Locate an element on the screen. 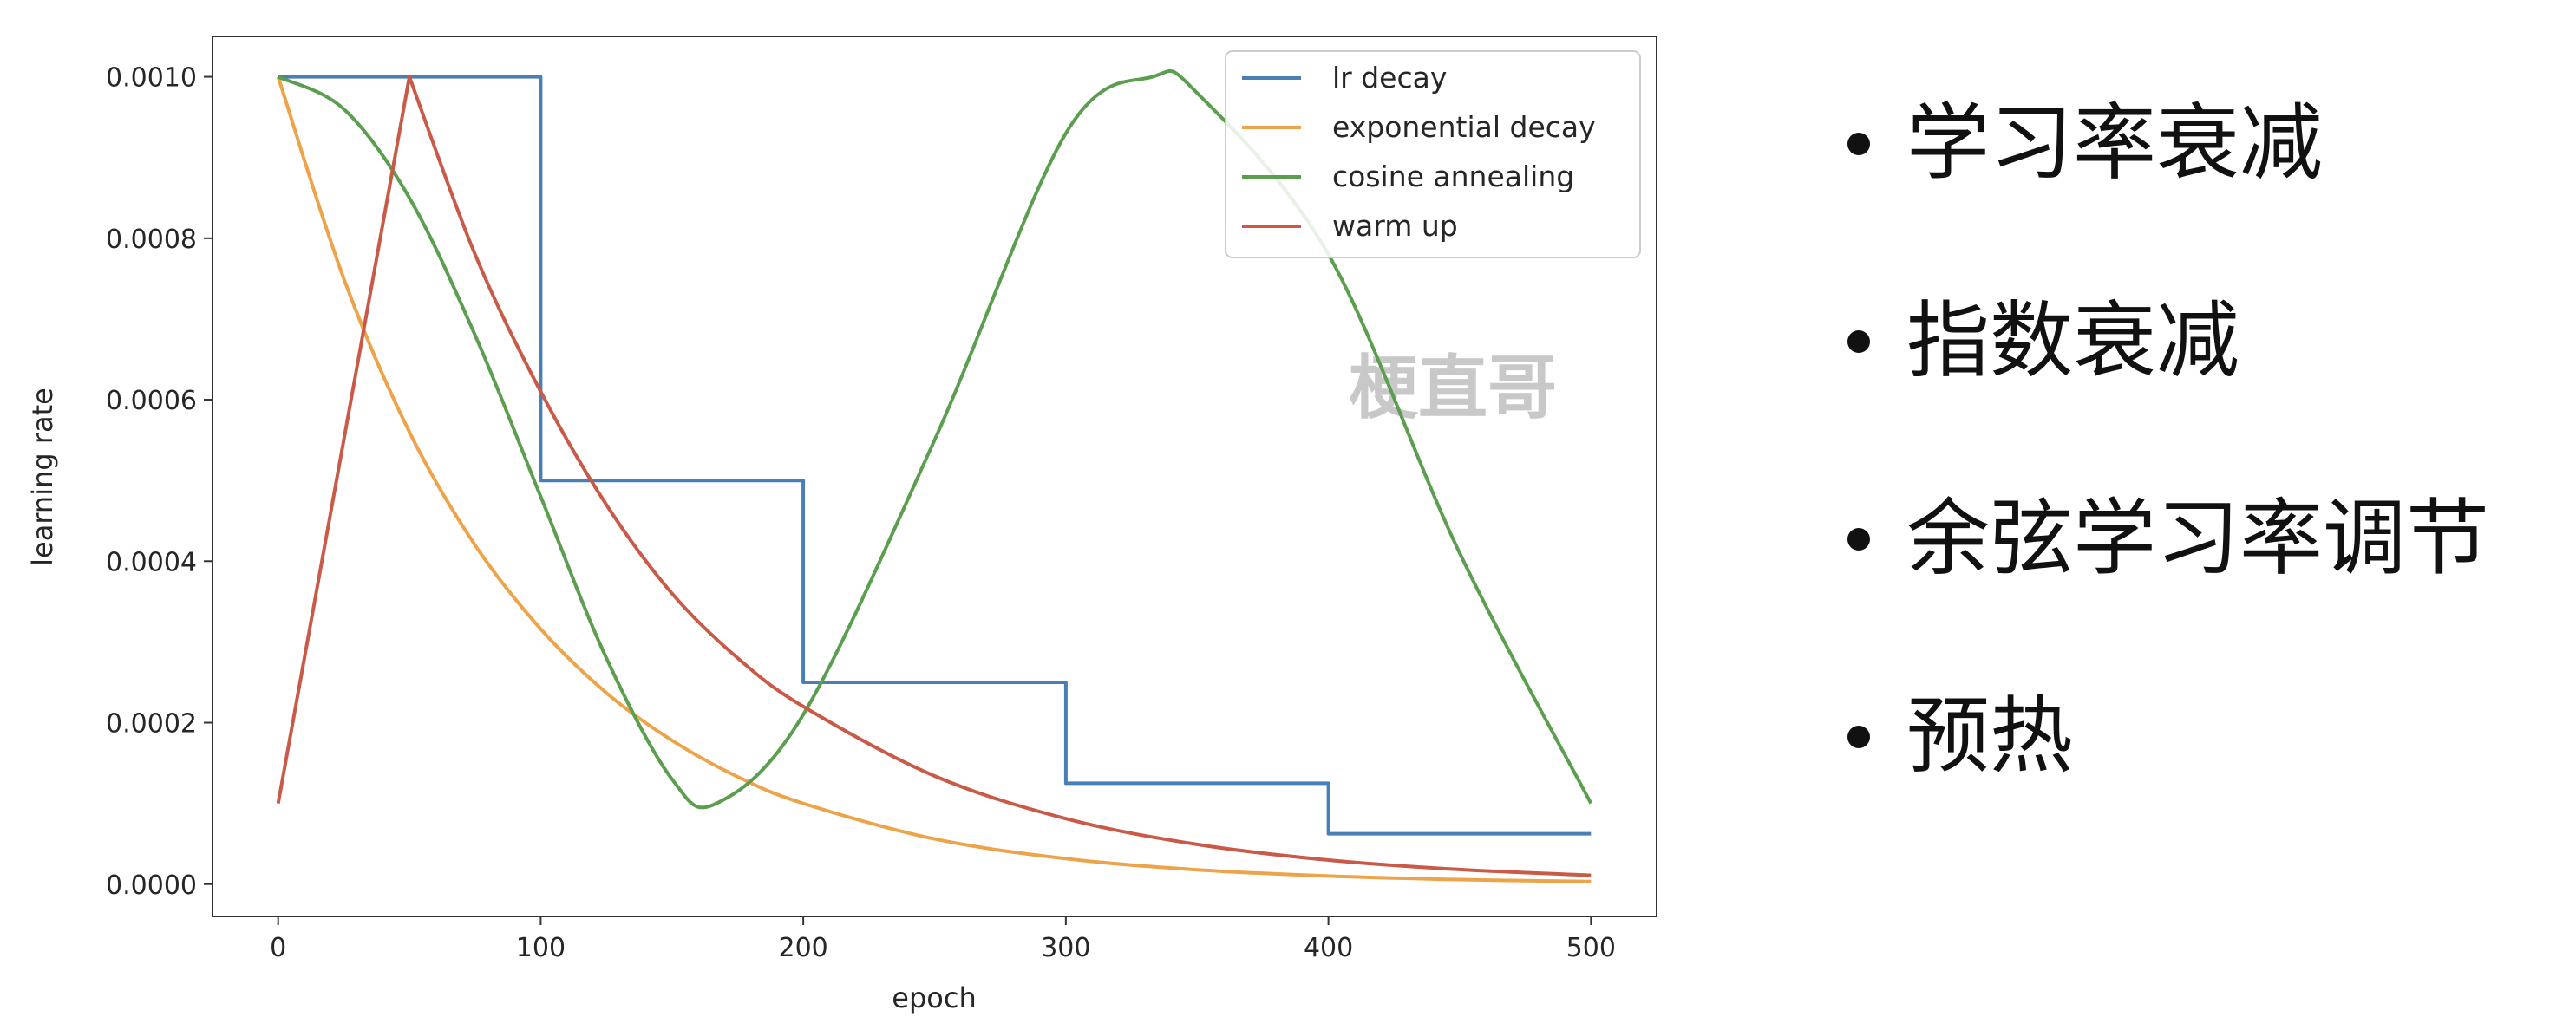 This screenshot has height=1030, width=2576. legend-label-exponential-decay: exponential decay is located at coordinates (1464, 127).